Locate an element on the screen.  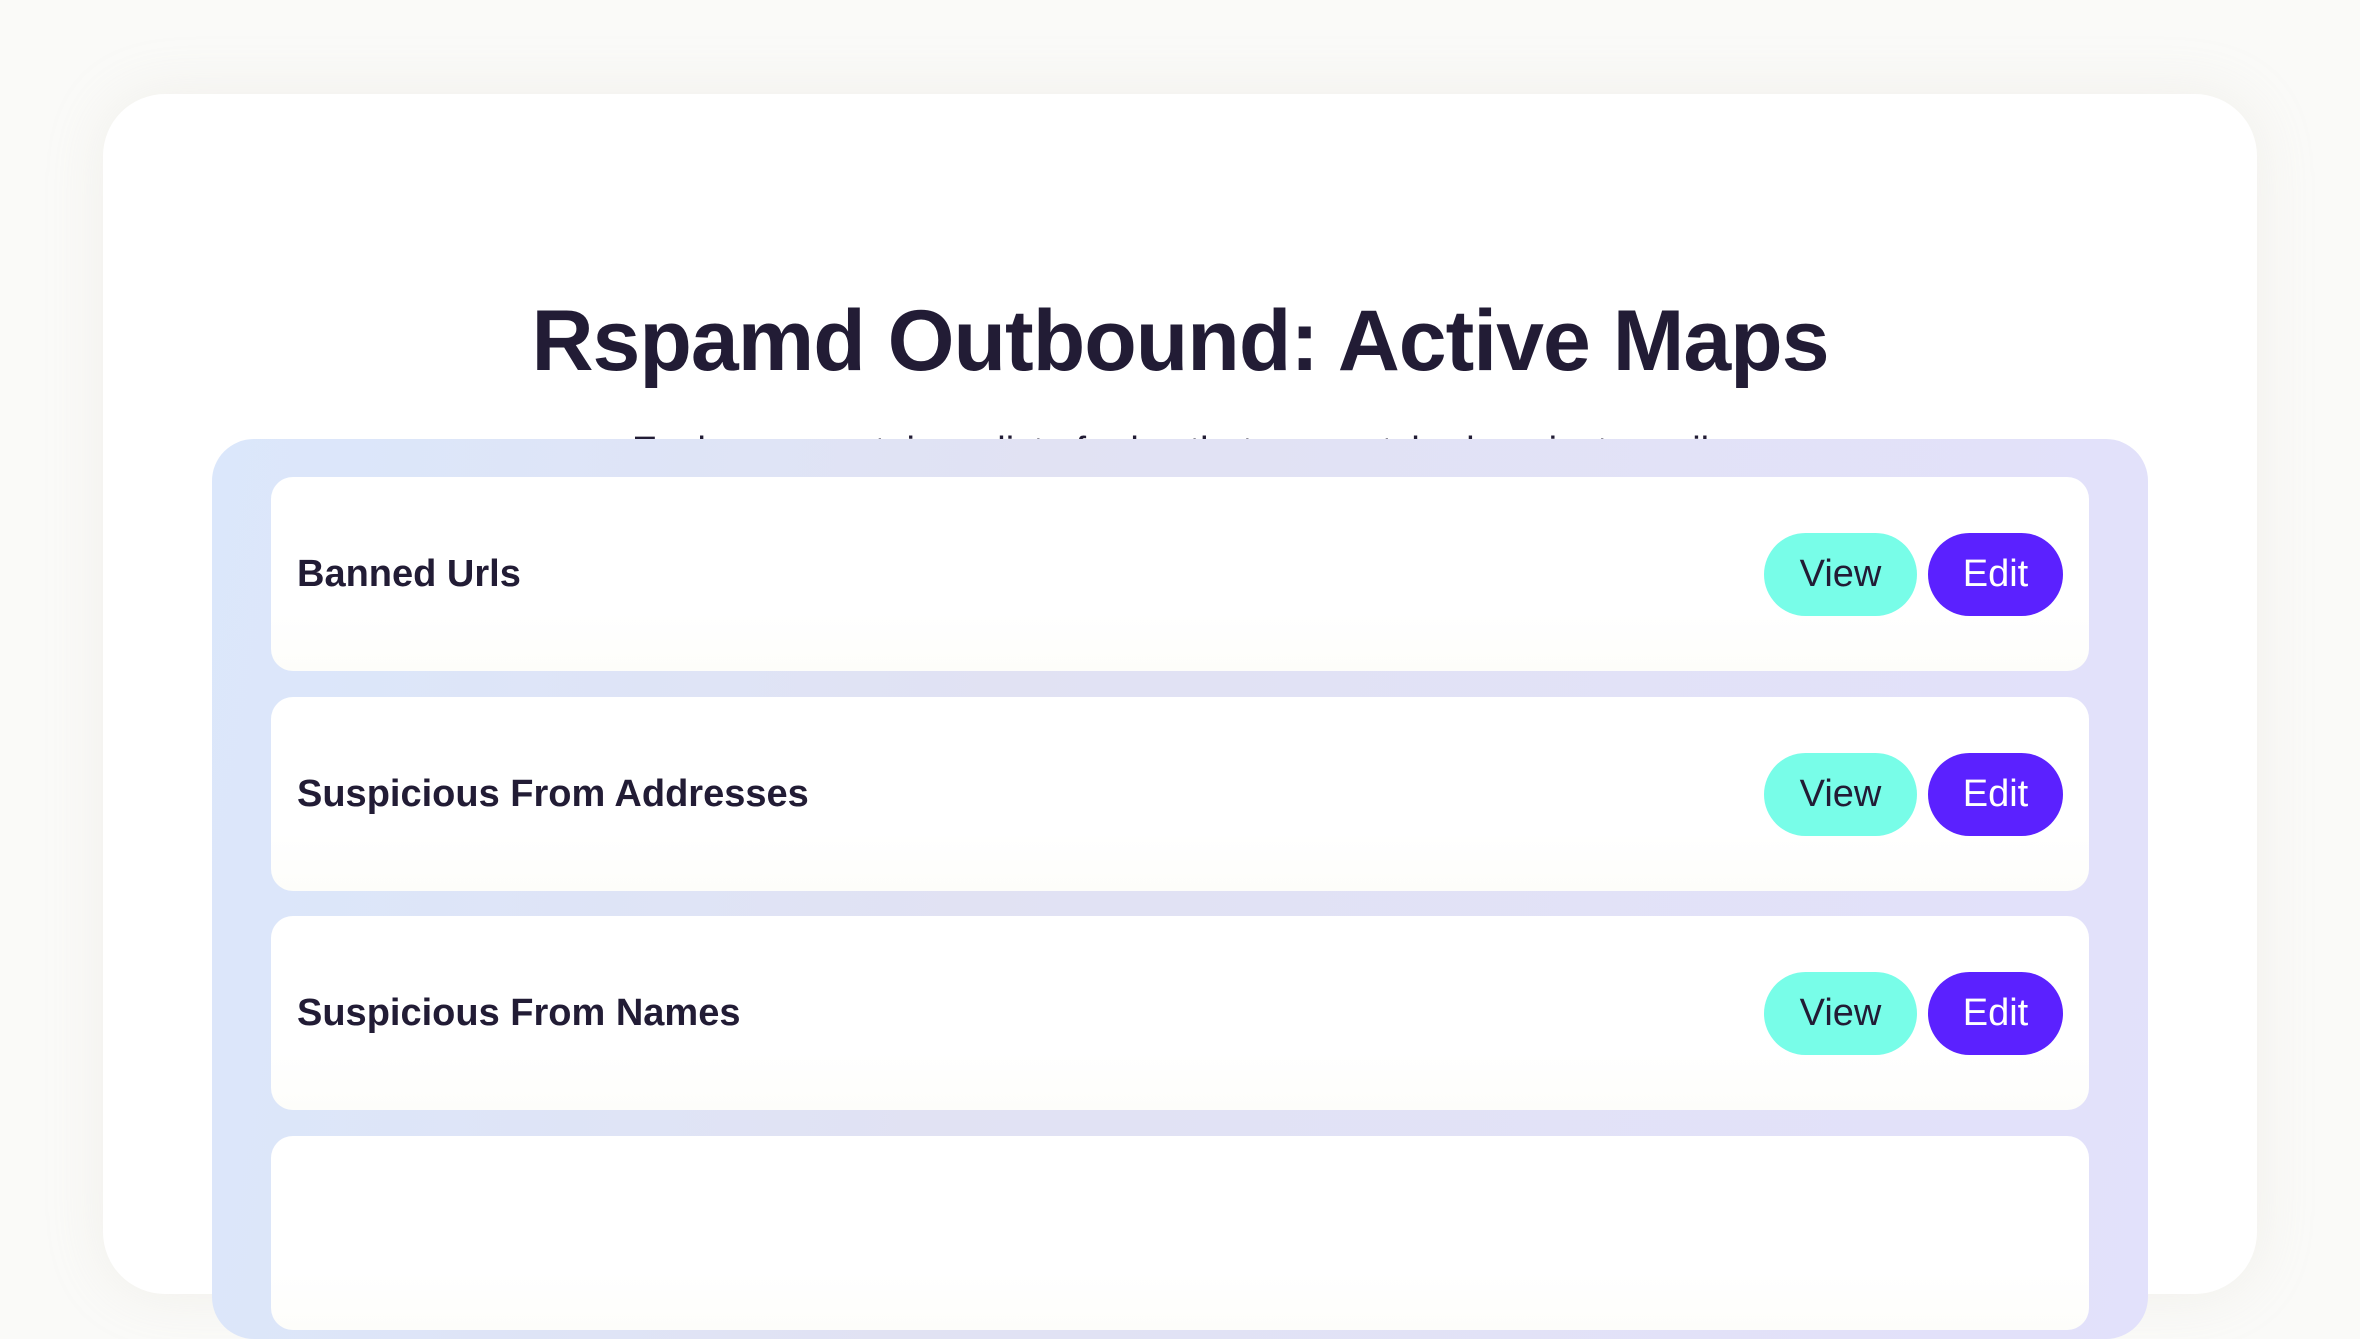
map-name: Suspicious From Names is located at coordinates (519, 1012).